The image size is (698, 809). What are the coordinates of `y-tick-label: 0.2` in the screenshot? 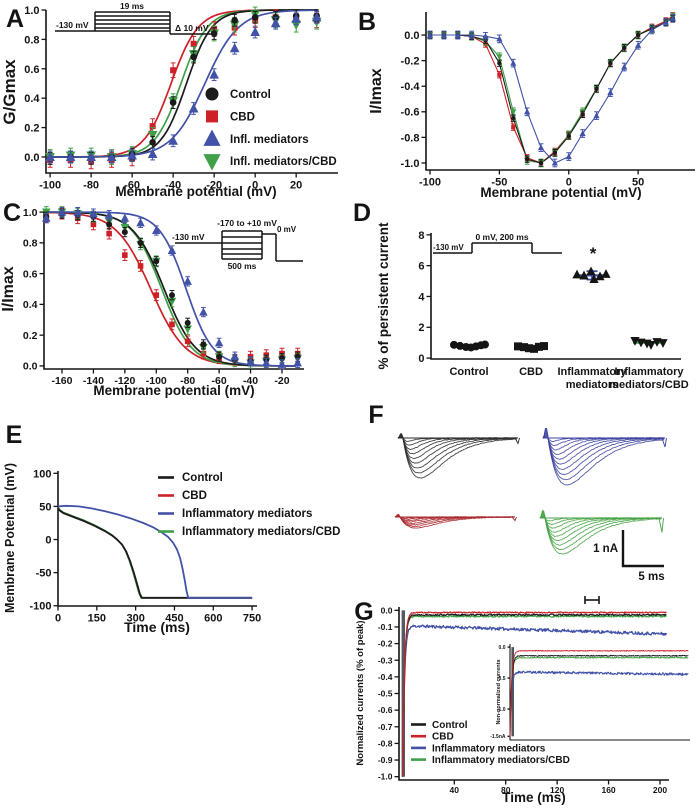 It's located at (31, 129).